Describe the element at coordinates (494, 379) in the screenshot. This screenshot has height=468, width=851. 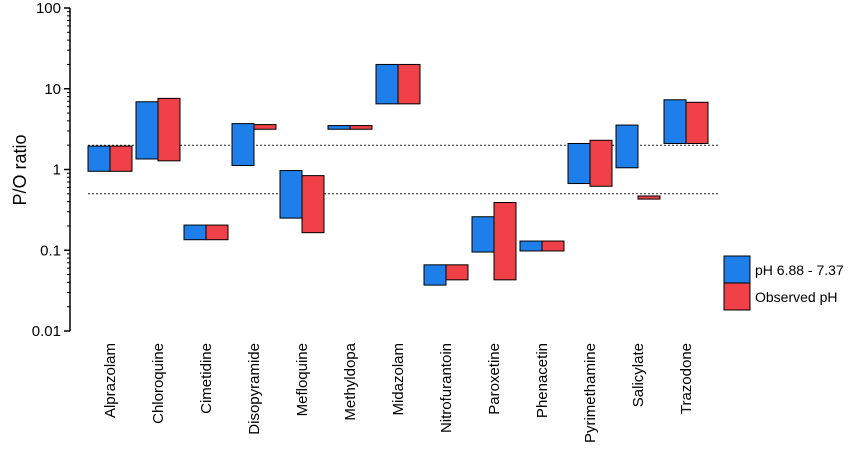
I see `x-category-label: Paroxetine` at that location.